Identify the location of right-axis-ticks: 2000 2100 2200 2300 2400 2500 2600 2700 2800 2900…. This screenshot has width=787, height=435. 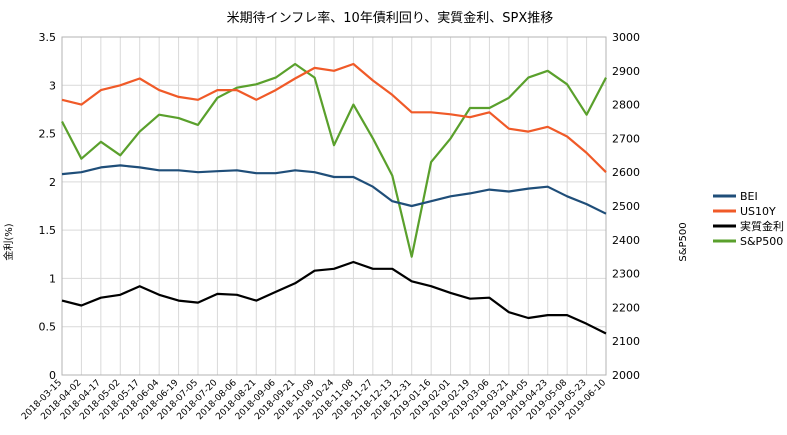
(626, 206).